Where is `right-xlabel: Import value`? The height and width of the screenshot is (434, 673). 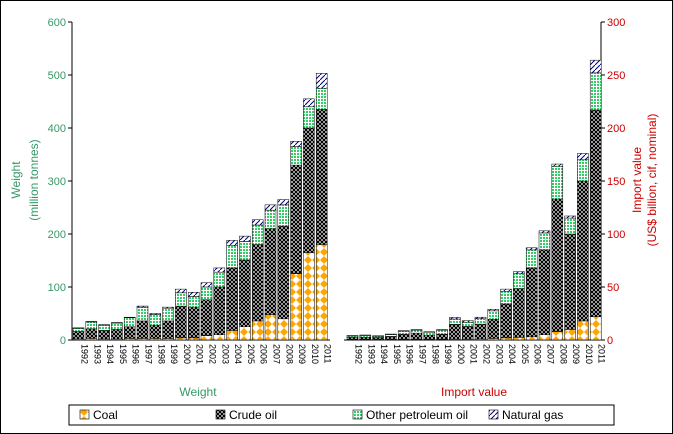
right-xlabel: Import value is located at coordinates (474, 392).